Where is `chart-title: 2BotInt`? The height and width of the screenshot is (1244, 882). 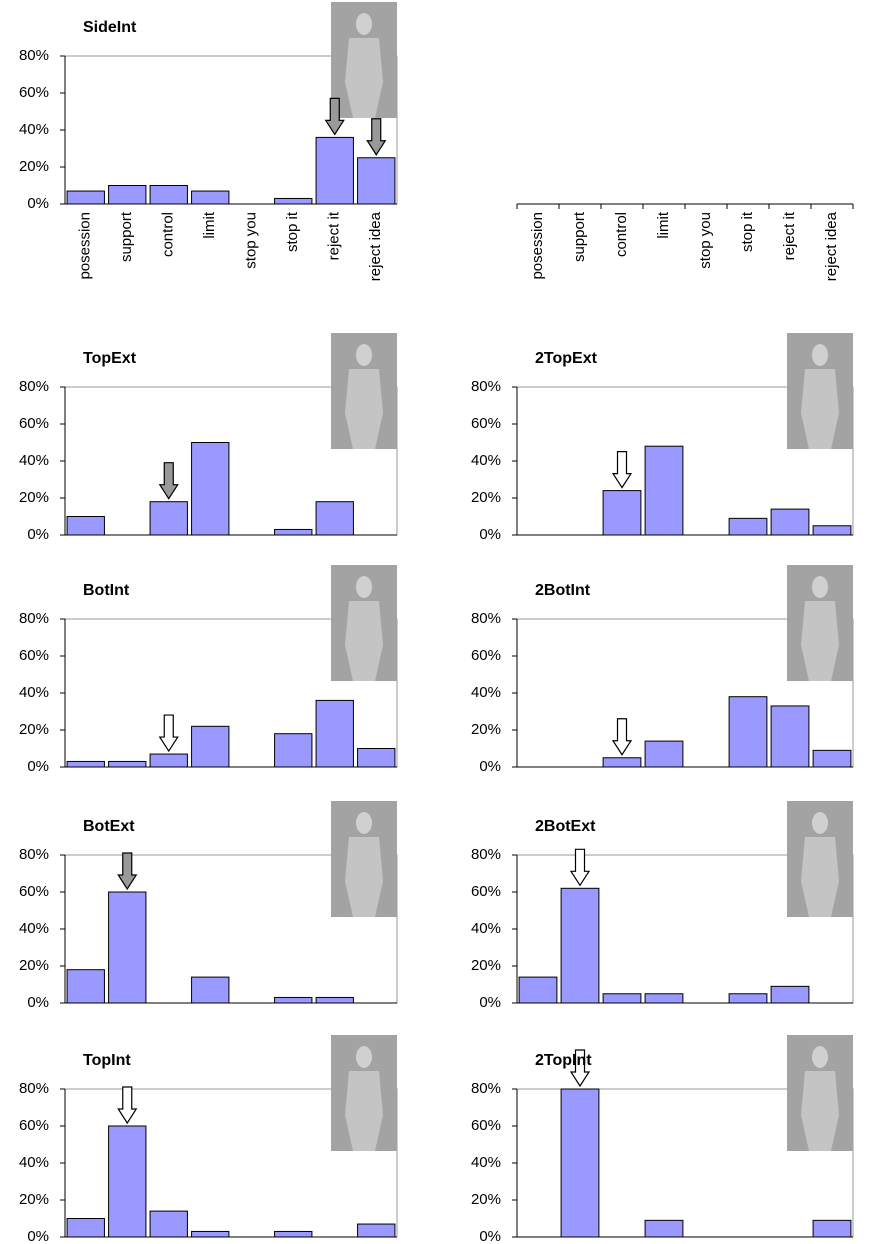
chart-title: 2BotInt is located at coordinates (563, 590).